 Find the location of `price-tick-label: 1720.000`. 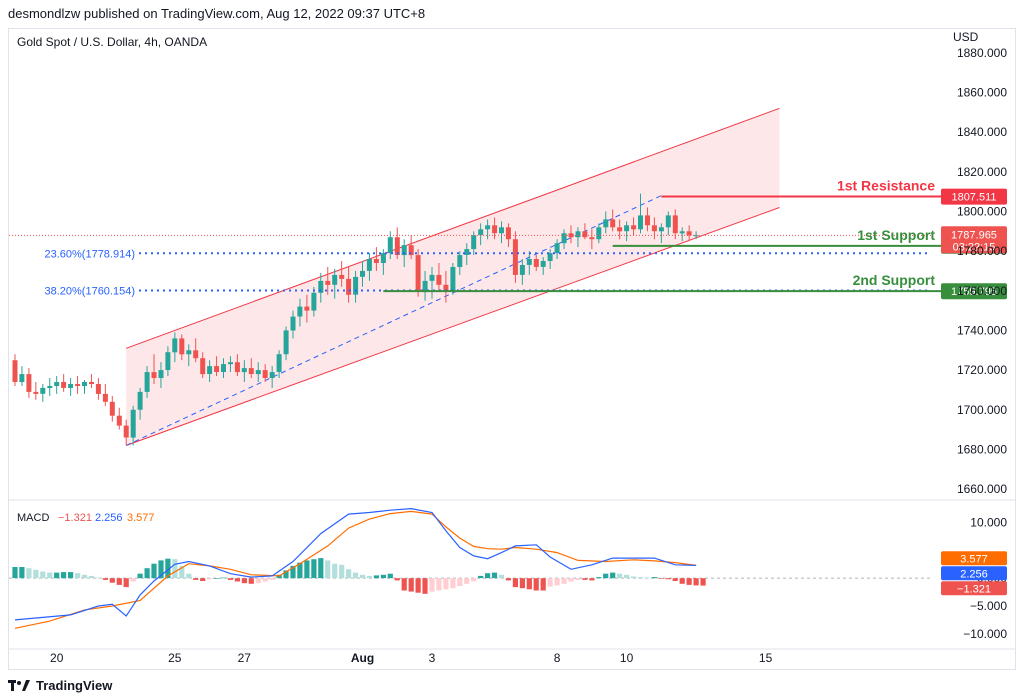

price-tick-label: 1720.000 is located at coordinates (982, 370).